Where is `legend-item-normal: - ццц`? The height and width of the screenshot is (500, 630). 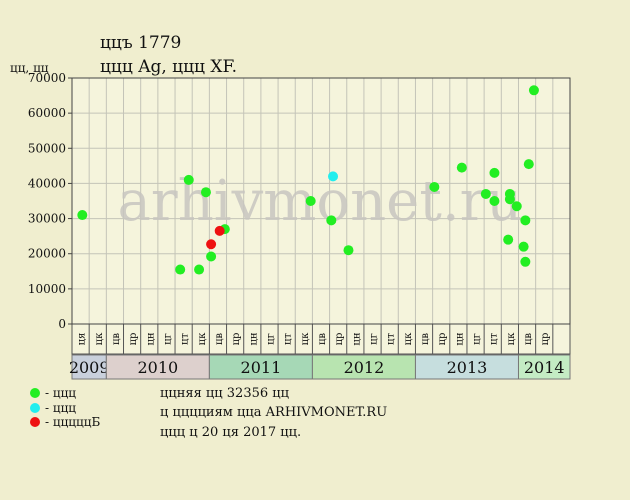
legend-item-normal: - ццц is located at coordinates (53, 393).